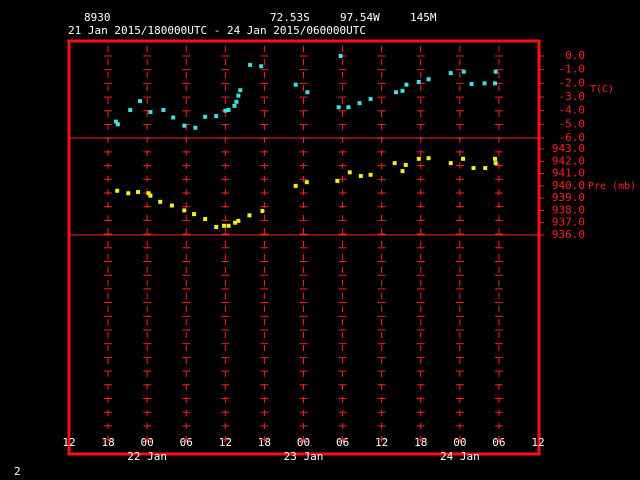  Describe the element at coordinates (572, 82) in the screenshot. I see `y-tick-label: -2.0` at that location.